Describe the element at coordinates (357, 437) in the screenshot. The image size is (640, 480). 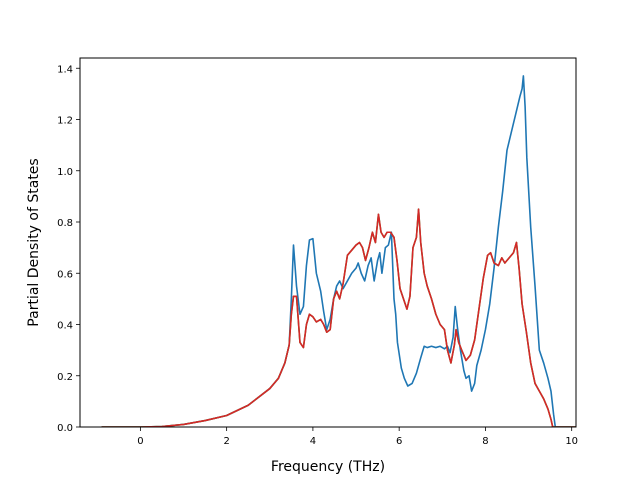
I see `x-axis-ticks: 0 2 4 6 8 10` at that location.